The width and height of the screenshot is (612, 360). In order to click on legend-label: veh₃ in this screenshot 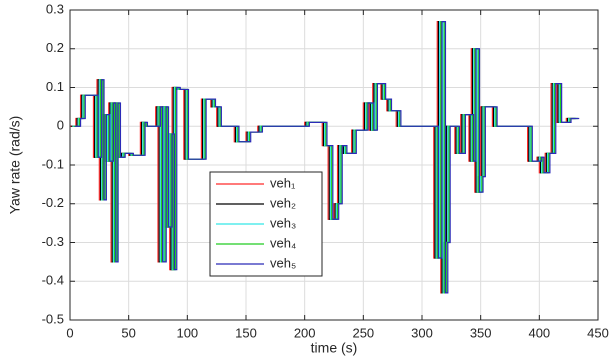, I will do `click(283, 222)`.